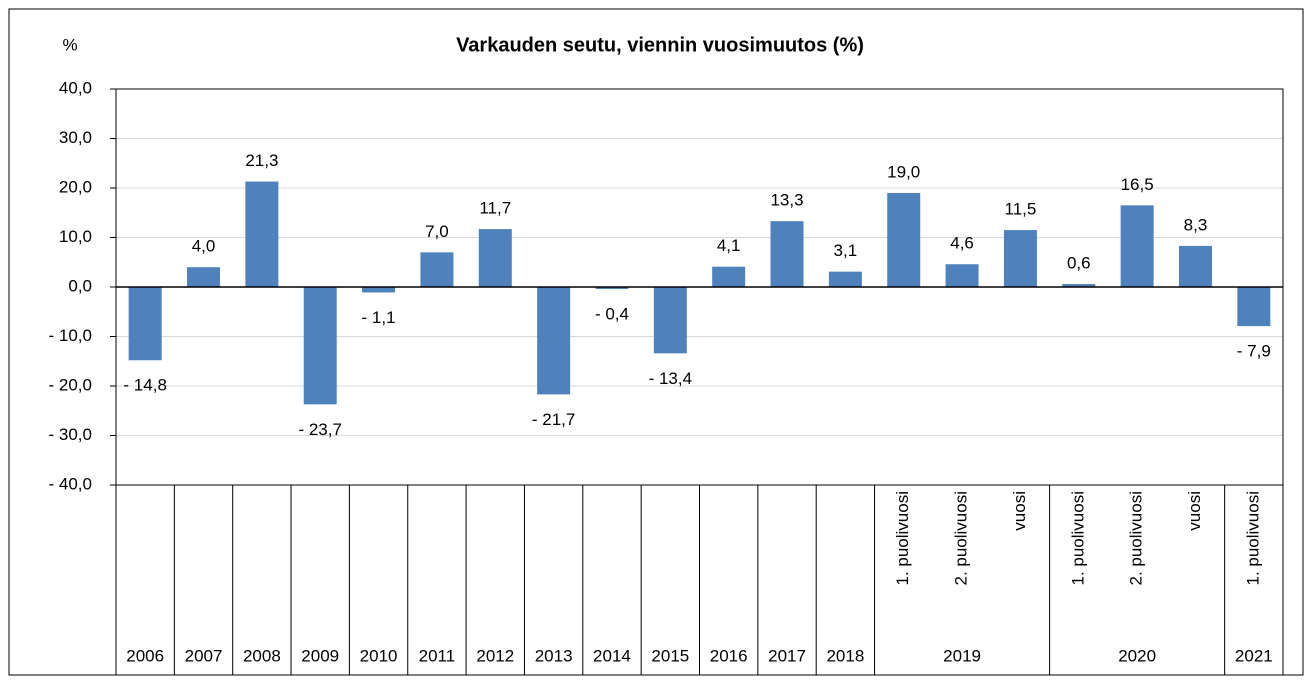 This screenshot has height=682, width=1313. What do you see at coordinates (75, 186) in the screenshot?
I see `y-tick-label: 20,0` at bounding box center [75, 186].